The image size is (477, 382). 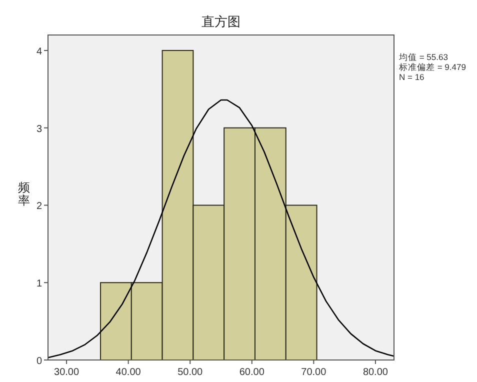 What do you see at coordinates (252, 372) in the screenshot?
I see `x-tick-label: 60.00` at bounding box center [252, 372].